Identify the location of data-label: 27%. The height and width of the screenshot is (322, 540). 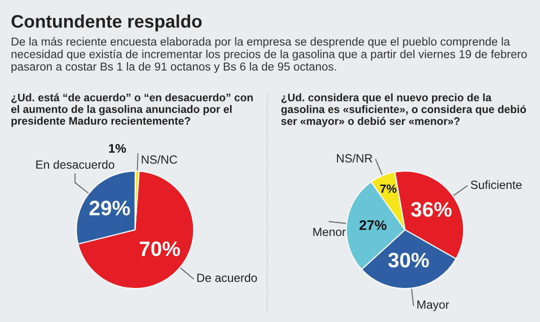
(372, 225).